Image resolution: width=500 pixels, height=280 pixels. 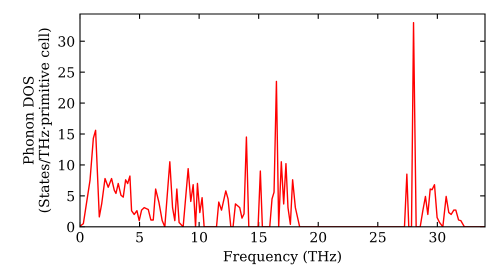 What do you see at coordinates (70, 196) in the screenshot?
I see `y-tick-label: 5` at bounding box center [70, 196].